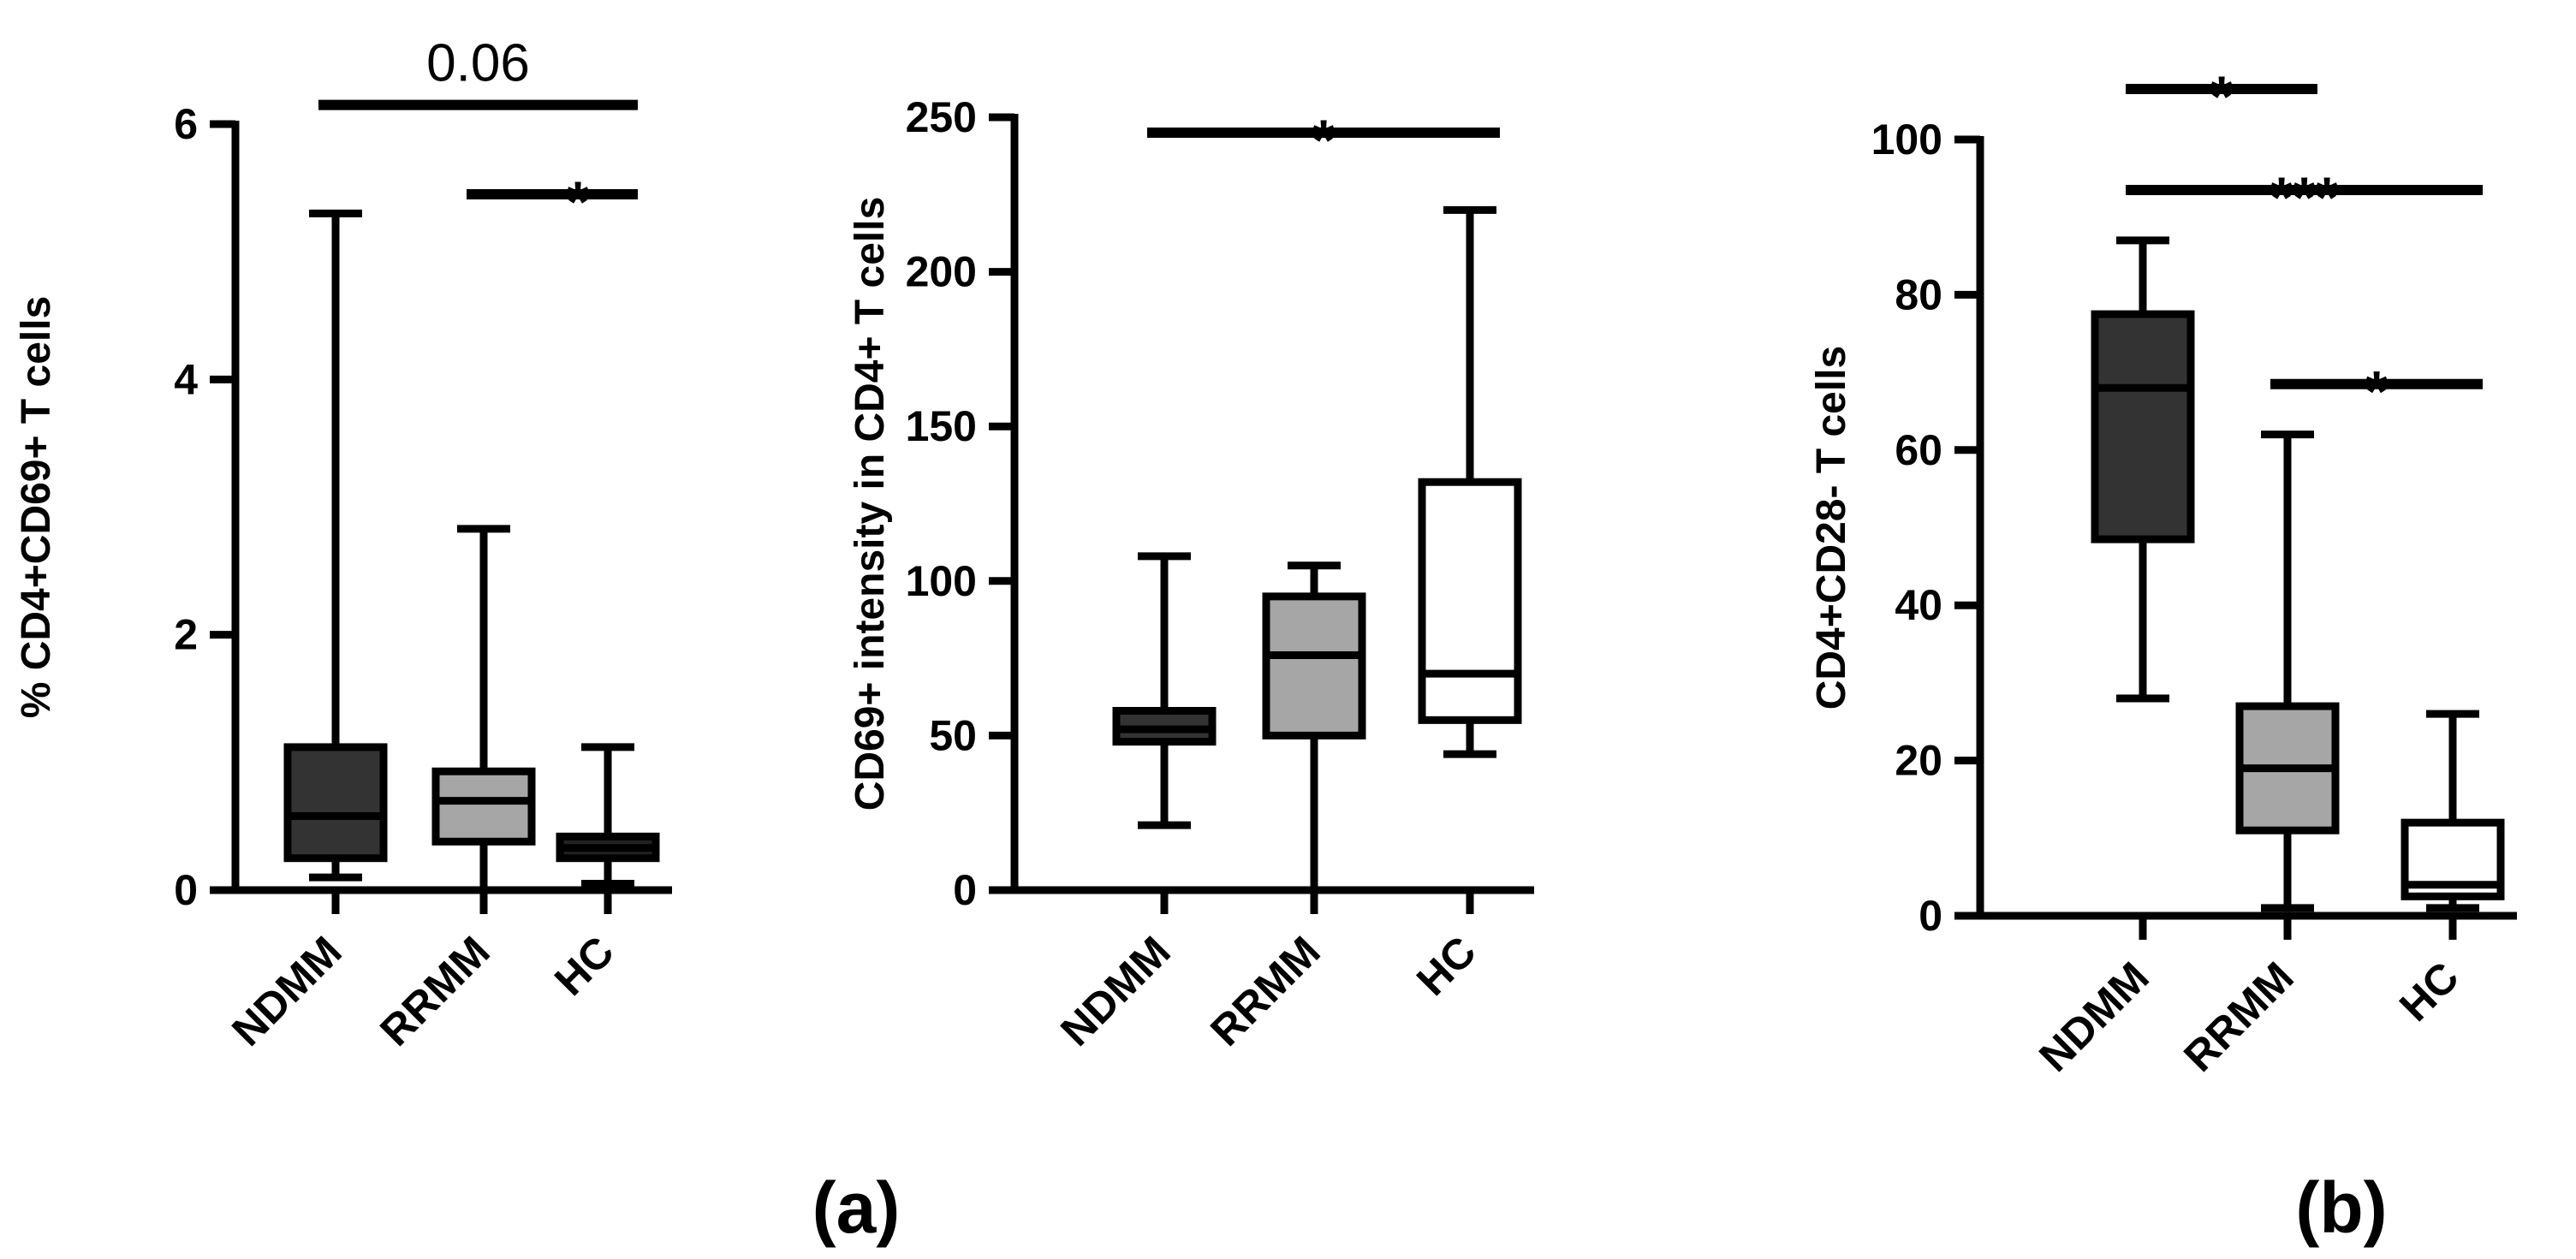  I want to click on y-tick-label: 2, so click(186, 635).